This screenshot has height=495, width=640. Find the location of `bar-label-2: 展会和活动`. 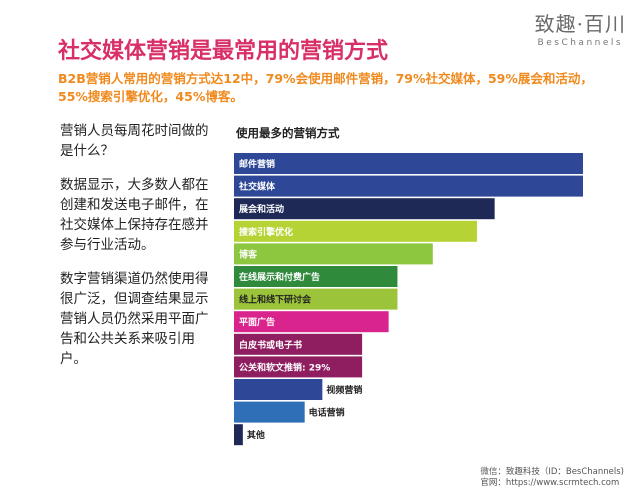

bar-label-2: 展会和活动 is located at coordinates (261, 209).